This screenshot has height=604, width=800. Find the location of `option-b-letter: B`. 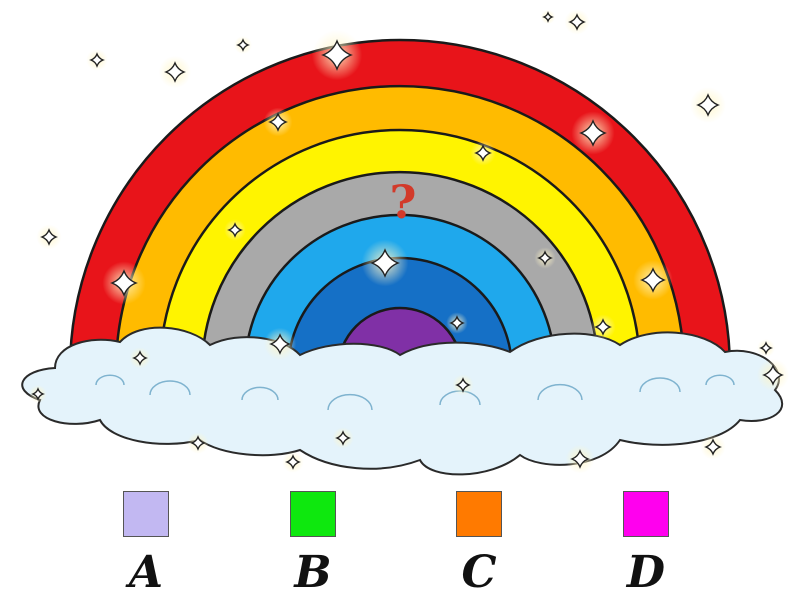

option-b-letter: B is located at coordinates (313, 572).